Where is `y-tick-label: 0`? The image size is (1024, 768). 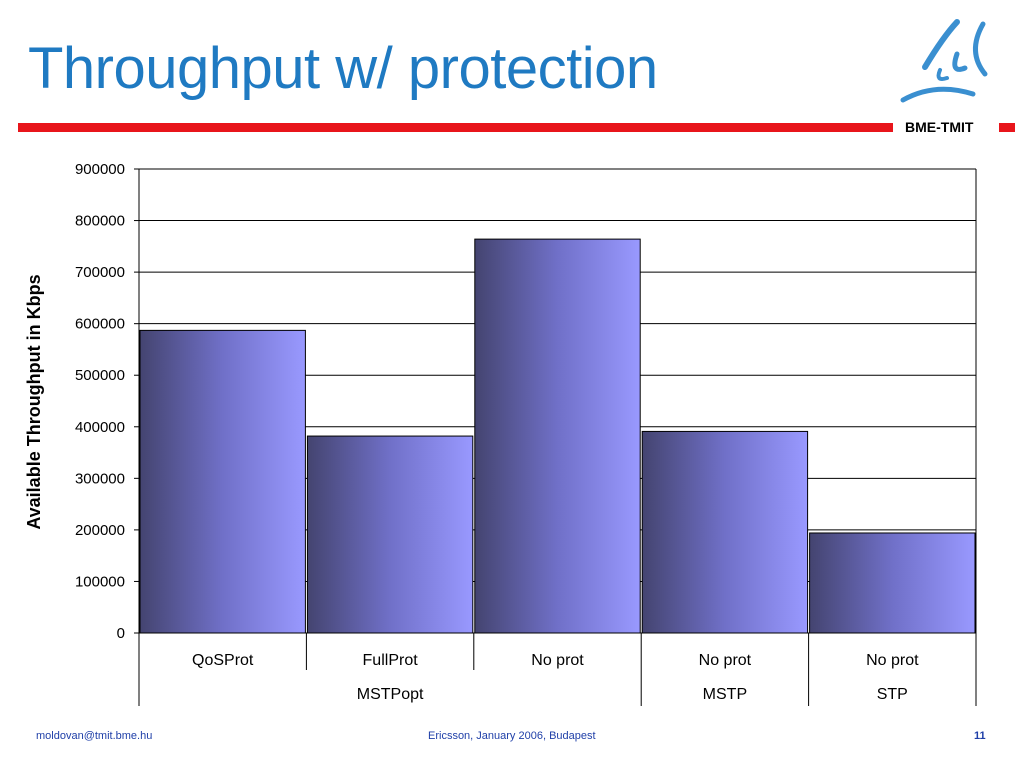 y-tick-label: 0 is located at coordinates (121, 633).